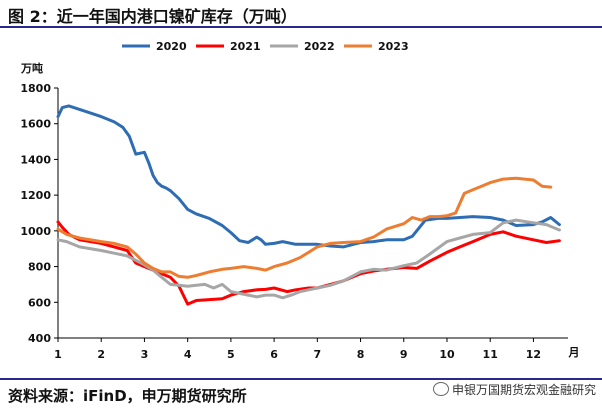 The width and height of the screenshot is (602, 413). I want to click on y-tick-label: 400, so click(39, 338).